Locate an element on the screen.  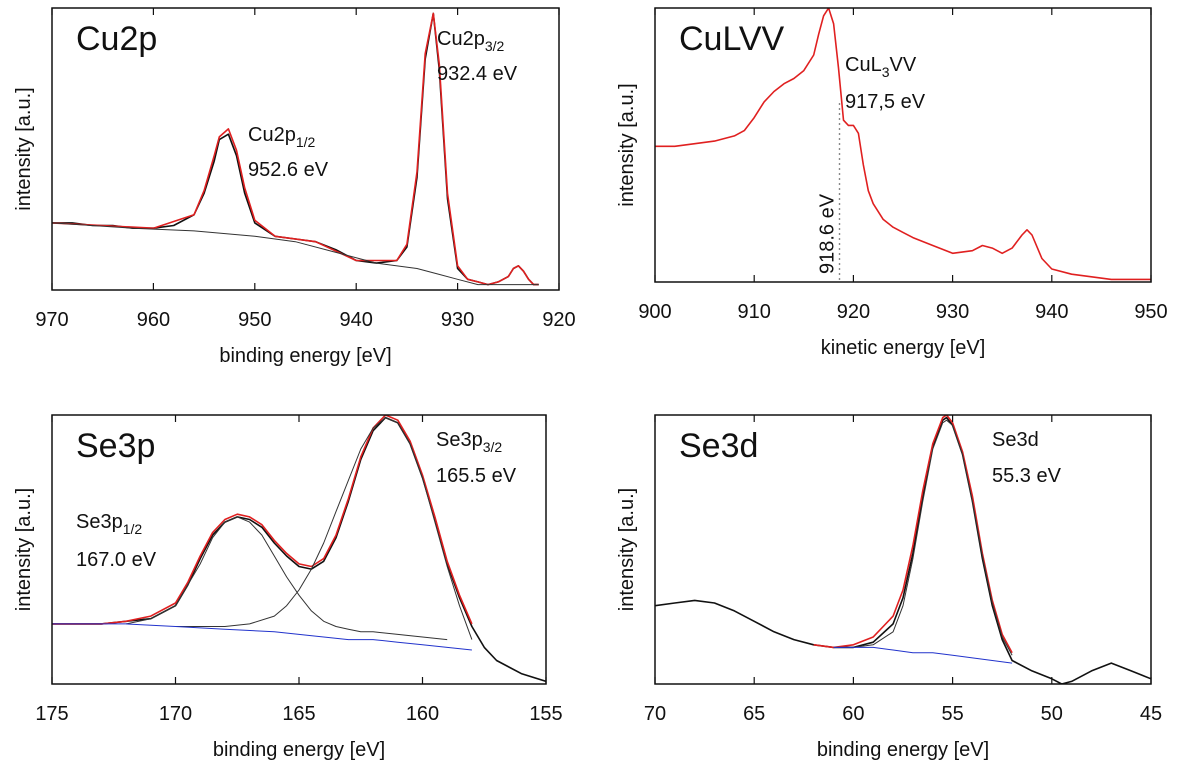
x-axis-title: kinetic energy [eV] is located at coordinates (903, 348).